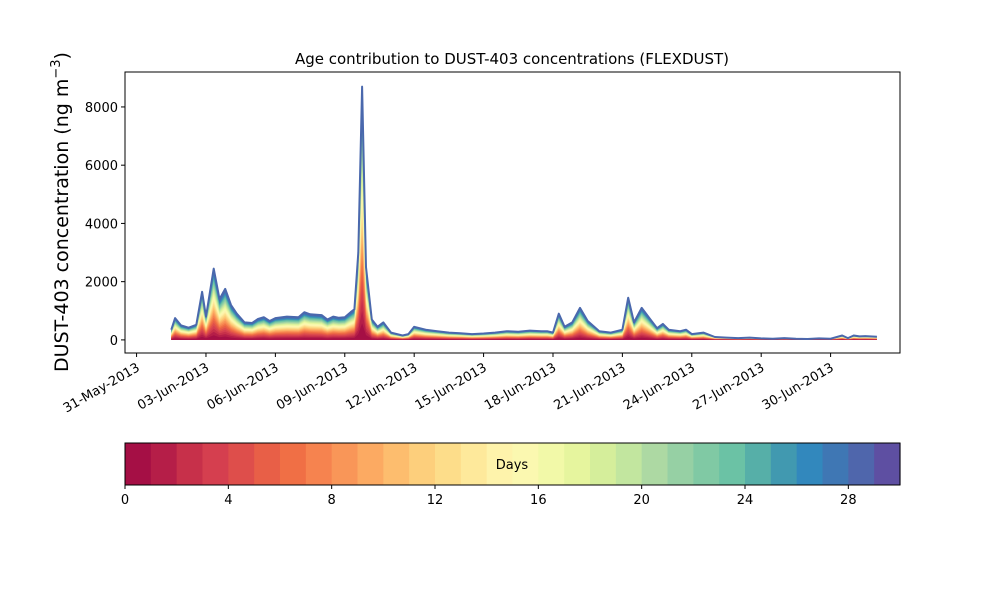 Image resolution: width=1000 pixels, height=600 pixels. I want to click on y-tick-label: 6000, so click(101, 166).